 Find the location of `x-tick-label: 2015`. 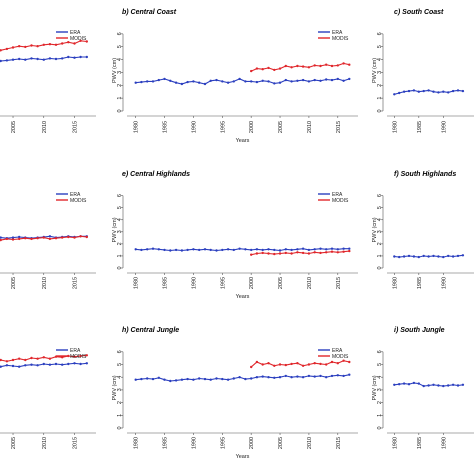

x-tick-label: 2015 is located at coordinates (75, 127).